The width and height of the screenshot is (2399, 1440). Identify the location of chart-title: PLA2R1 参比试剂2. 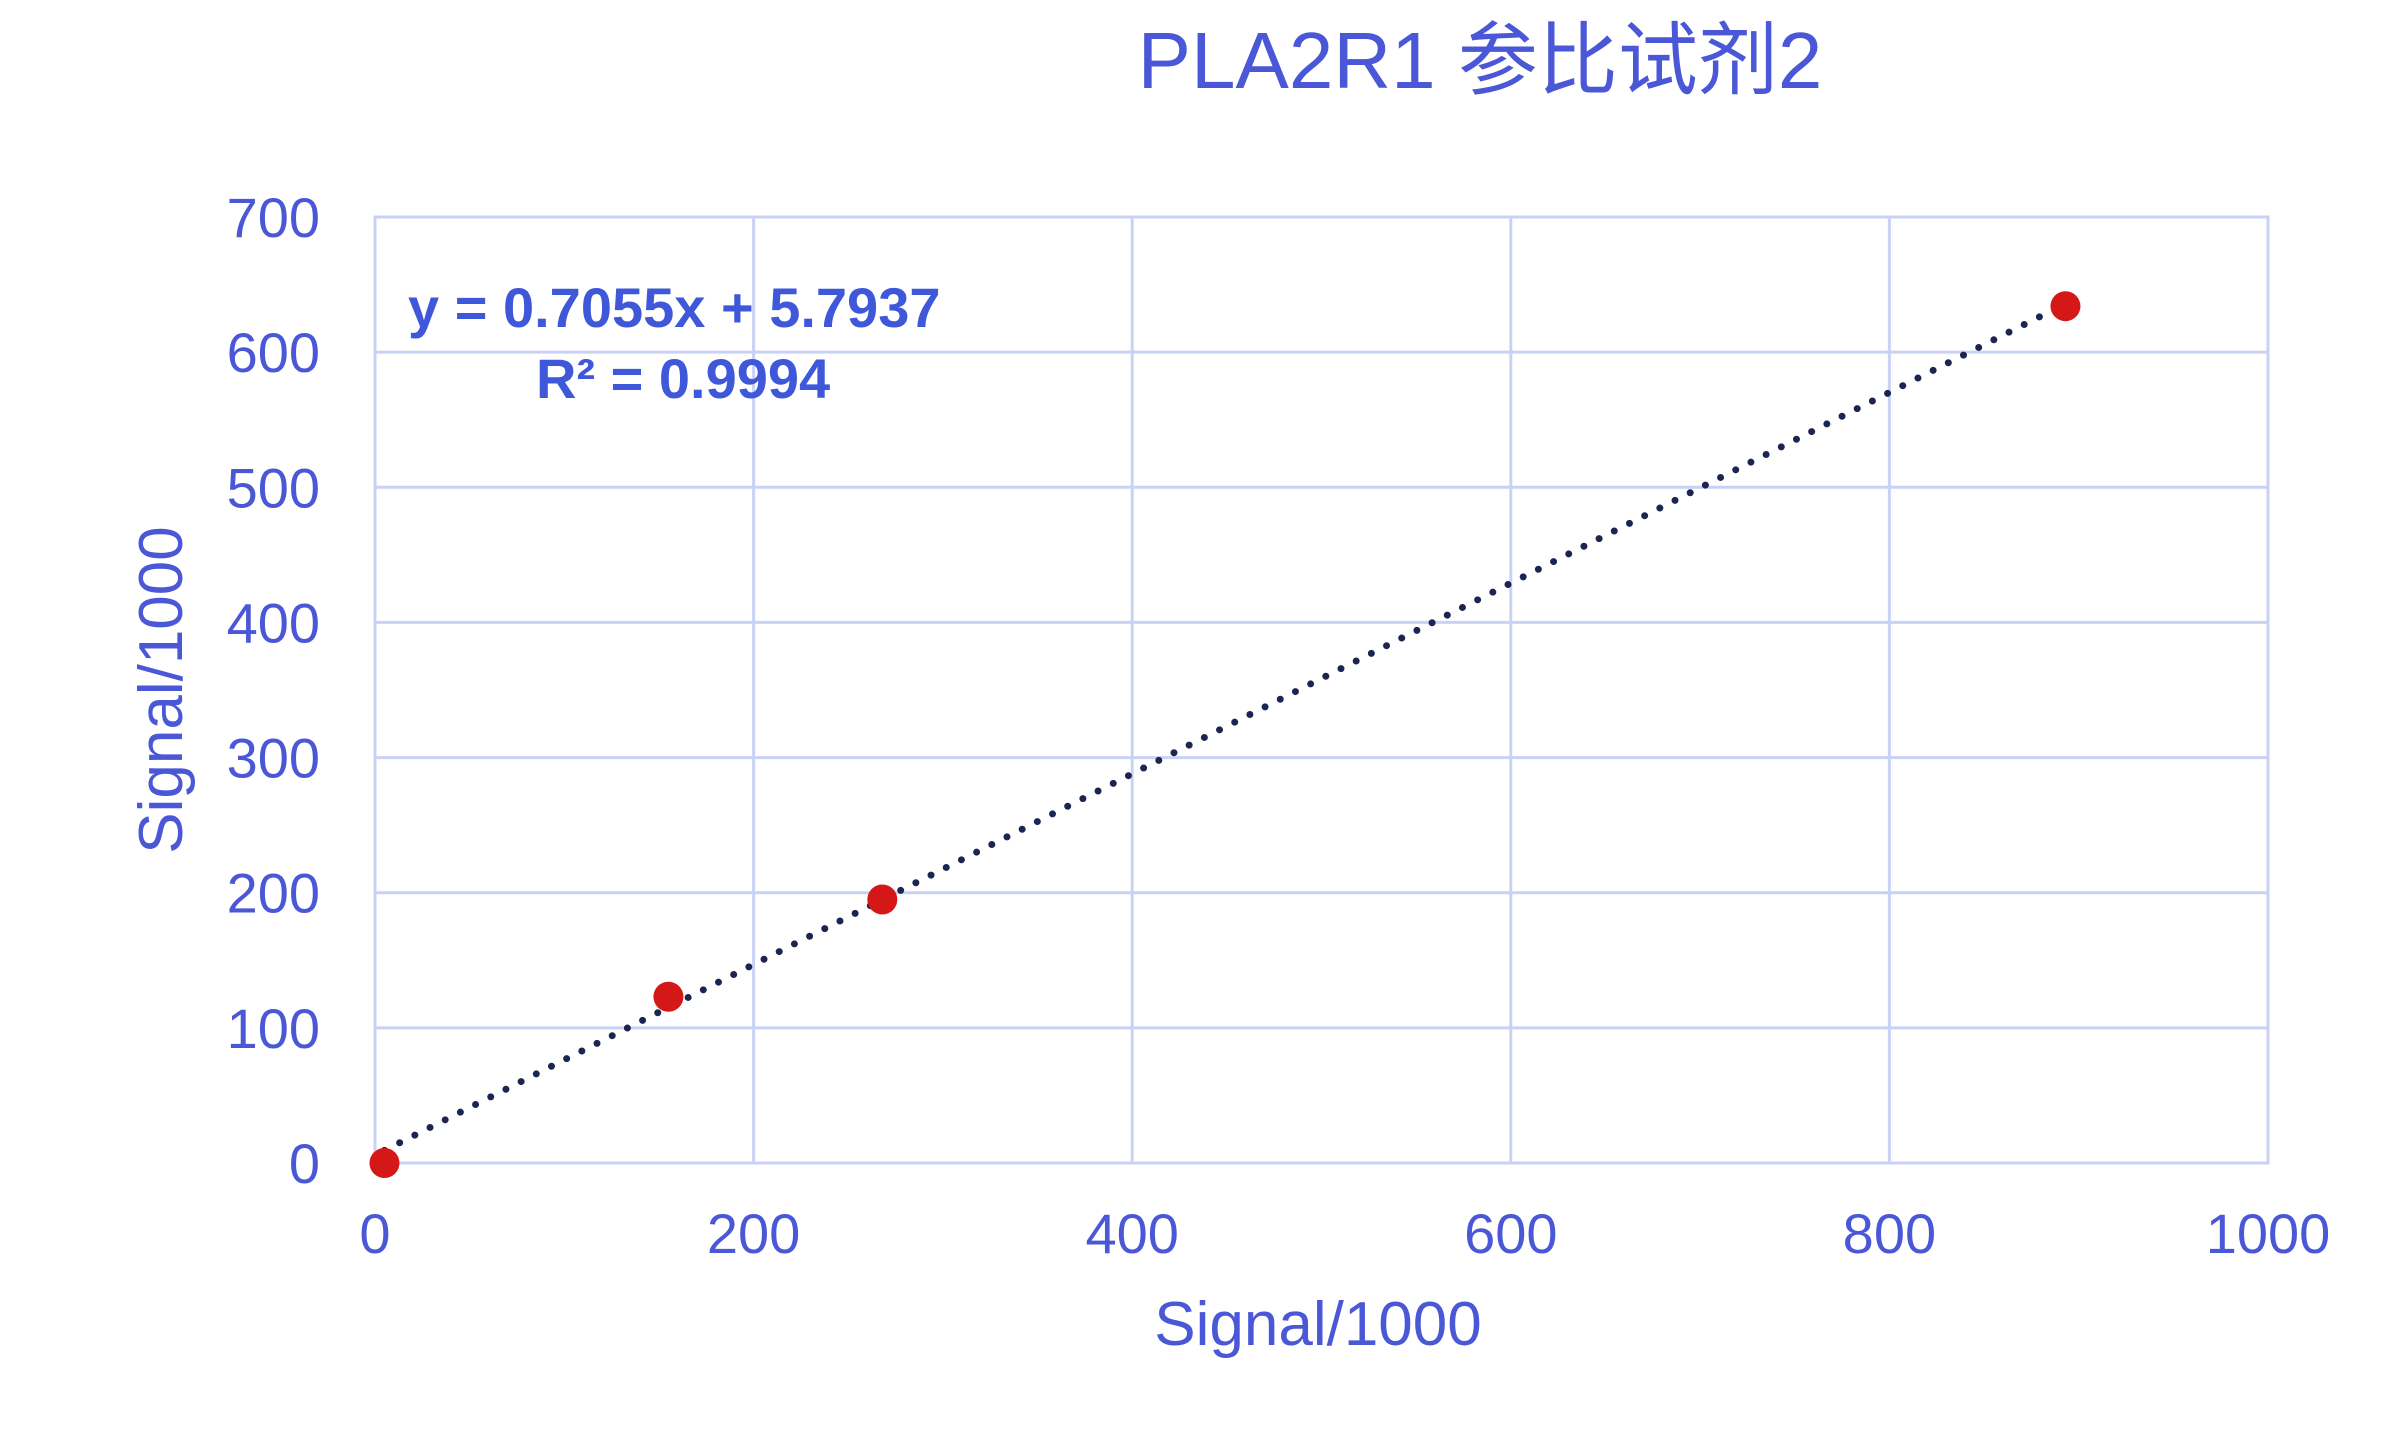
(1480, 60).